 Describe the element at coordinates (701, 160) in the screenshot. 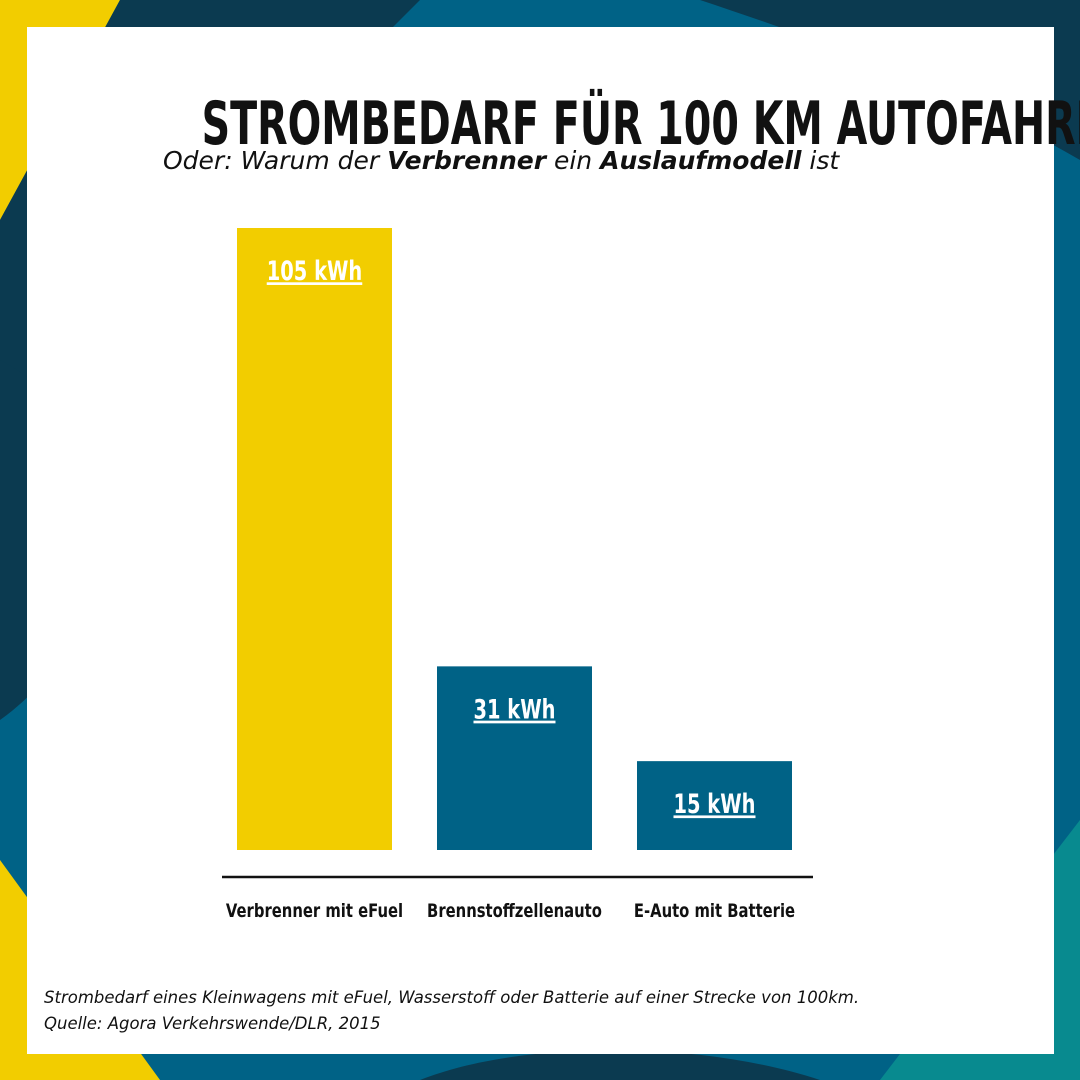

I see `subtitle-emphasis-auslaufmodell: Auslaufmodell` at that location.